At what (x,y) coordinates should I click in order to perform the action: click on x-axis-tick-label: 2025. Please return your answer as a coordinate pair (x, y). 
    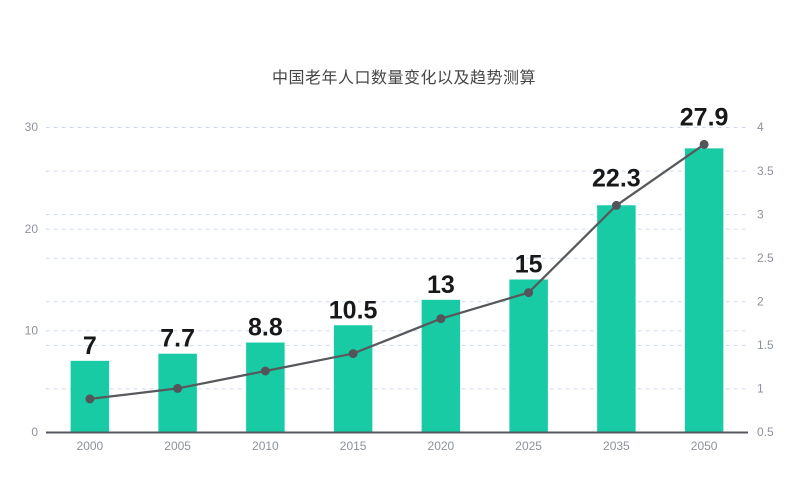
    Looking at the image, I should click on (528, 446).